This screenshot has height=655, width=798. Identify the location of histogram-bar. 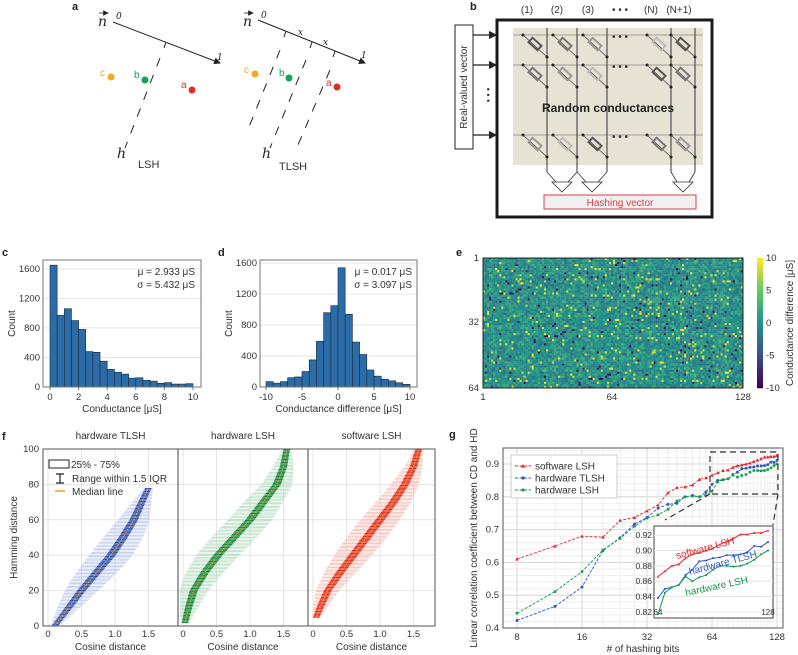
(82, 358).